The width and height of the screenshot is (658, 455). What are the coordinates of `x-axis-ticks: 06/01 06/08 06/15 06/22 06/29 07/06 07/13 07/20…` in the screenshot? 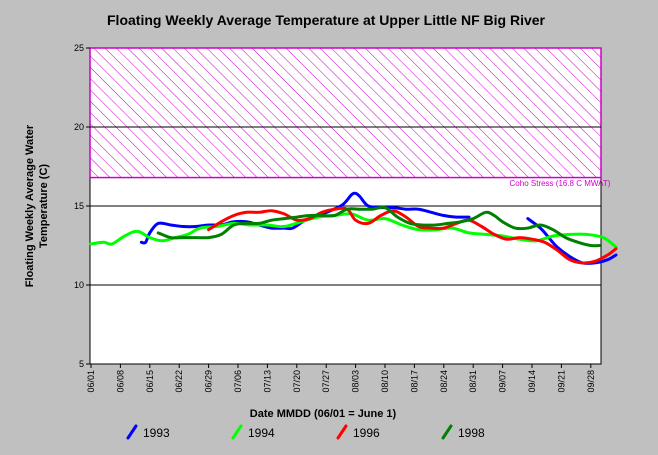 It's located at (341, 378).